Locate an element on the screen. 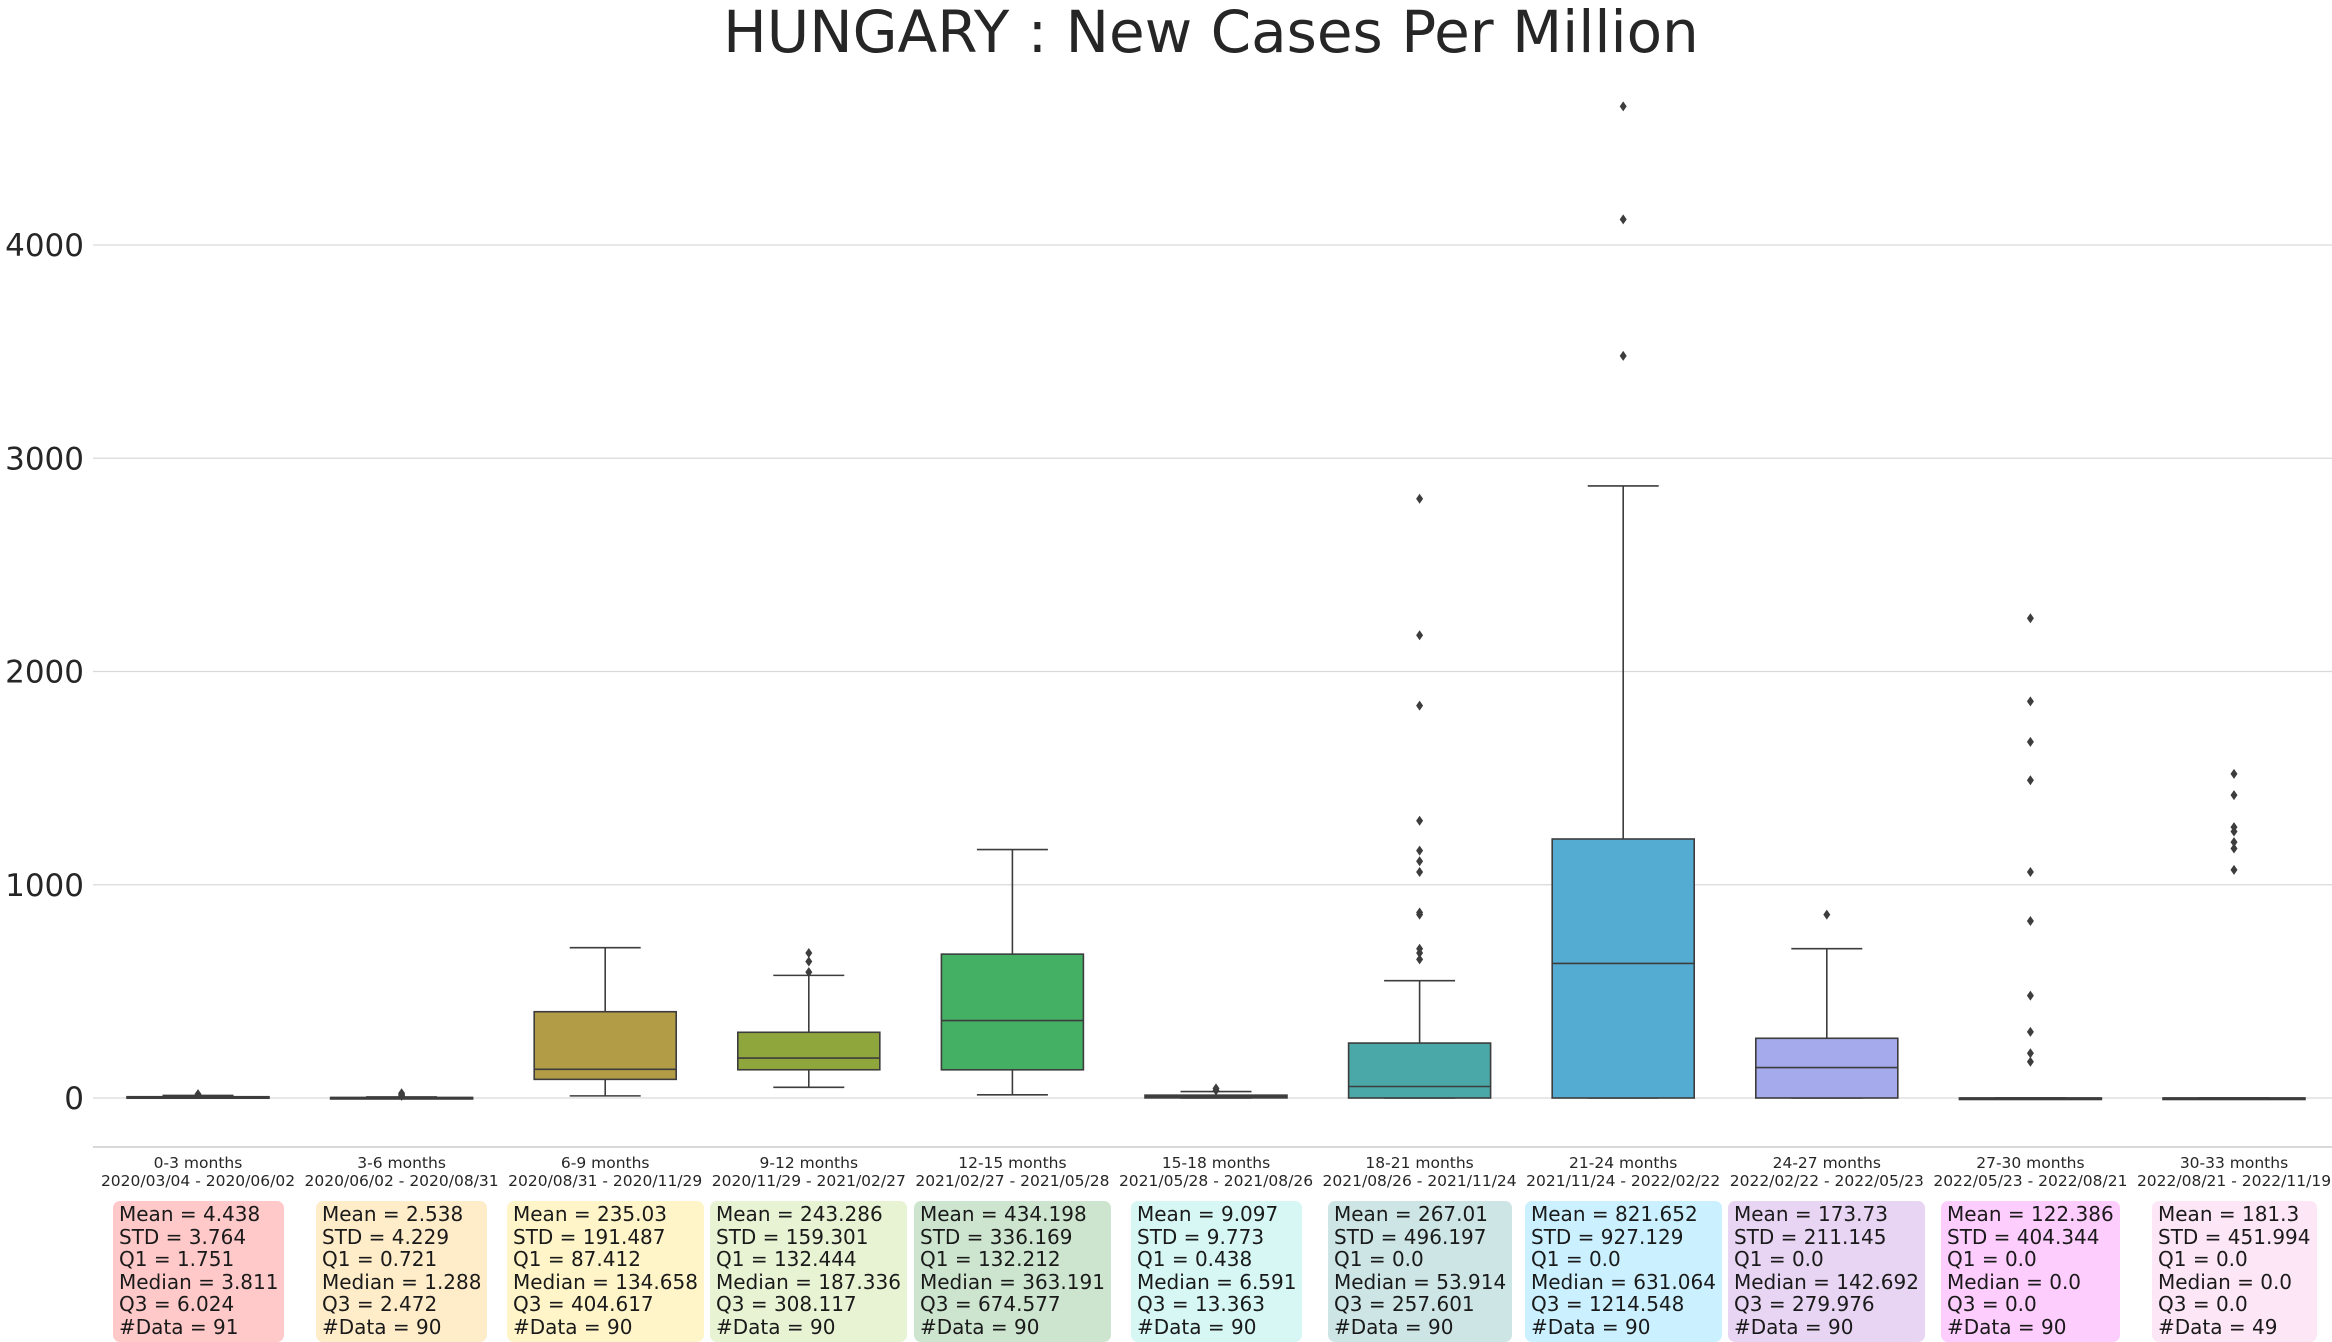  x-tick-label: 6-9 months is located at coordinates (605, 1163).